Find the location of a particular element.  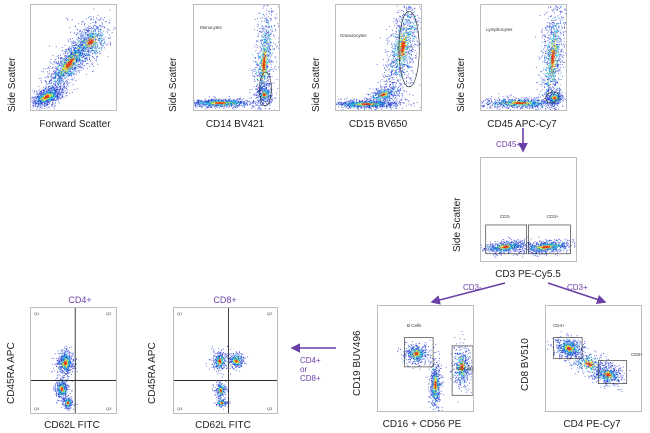

plot-cd4-quadrant: Q1 Q2 Q3 Q4 is located at coordinates (73, 360).